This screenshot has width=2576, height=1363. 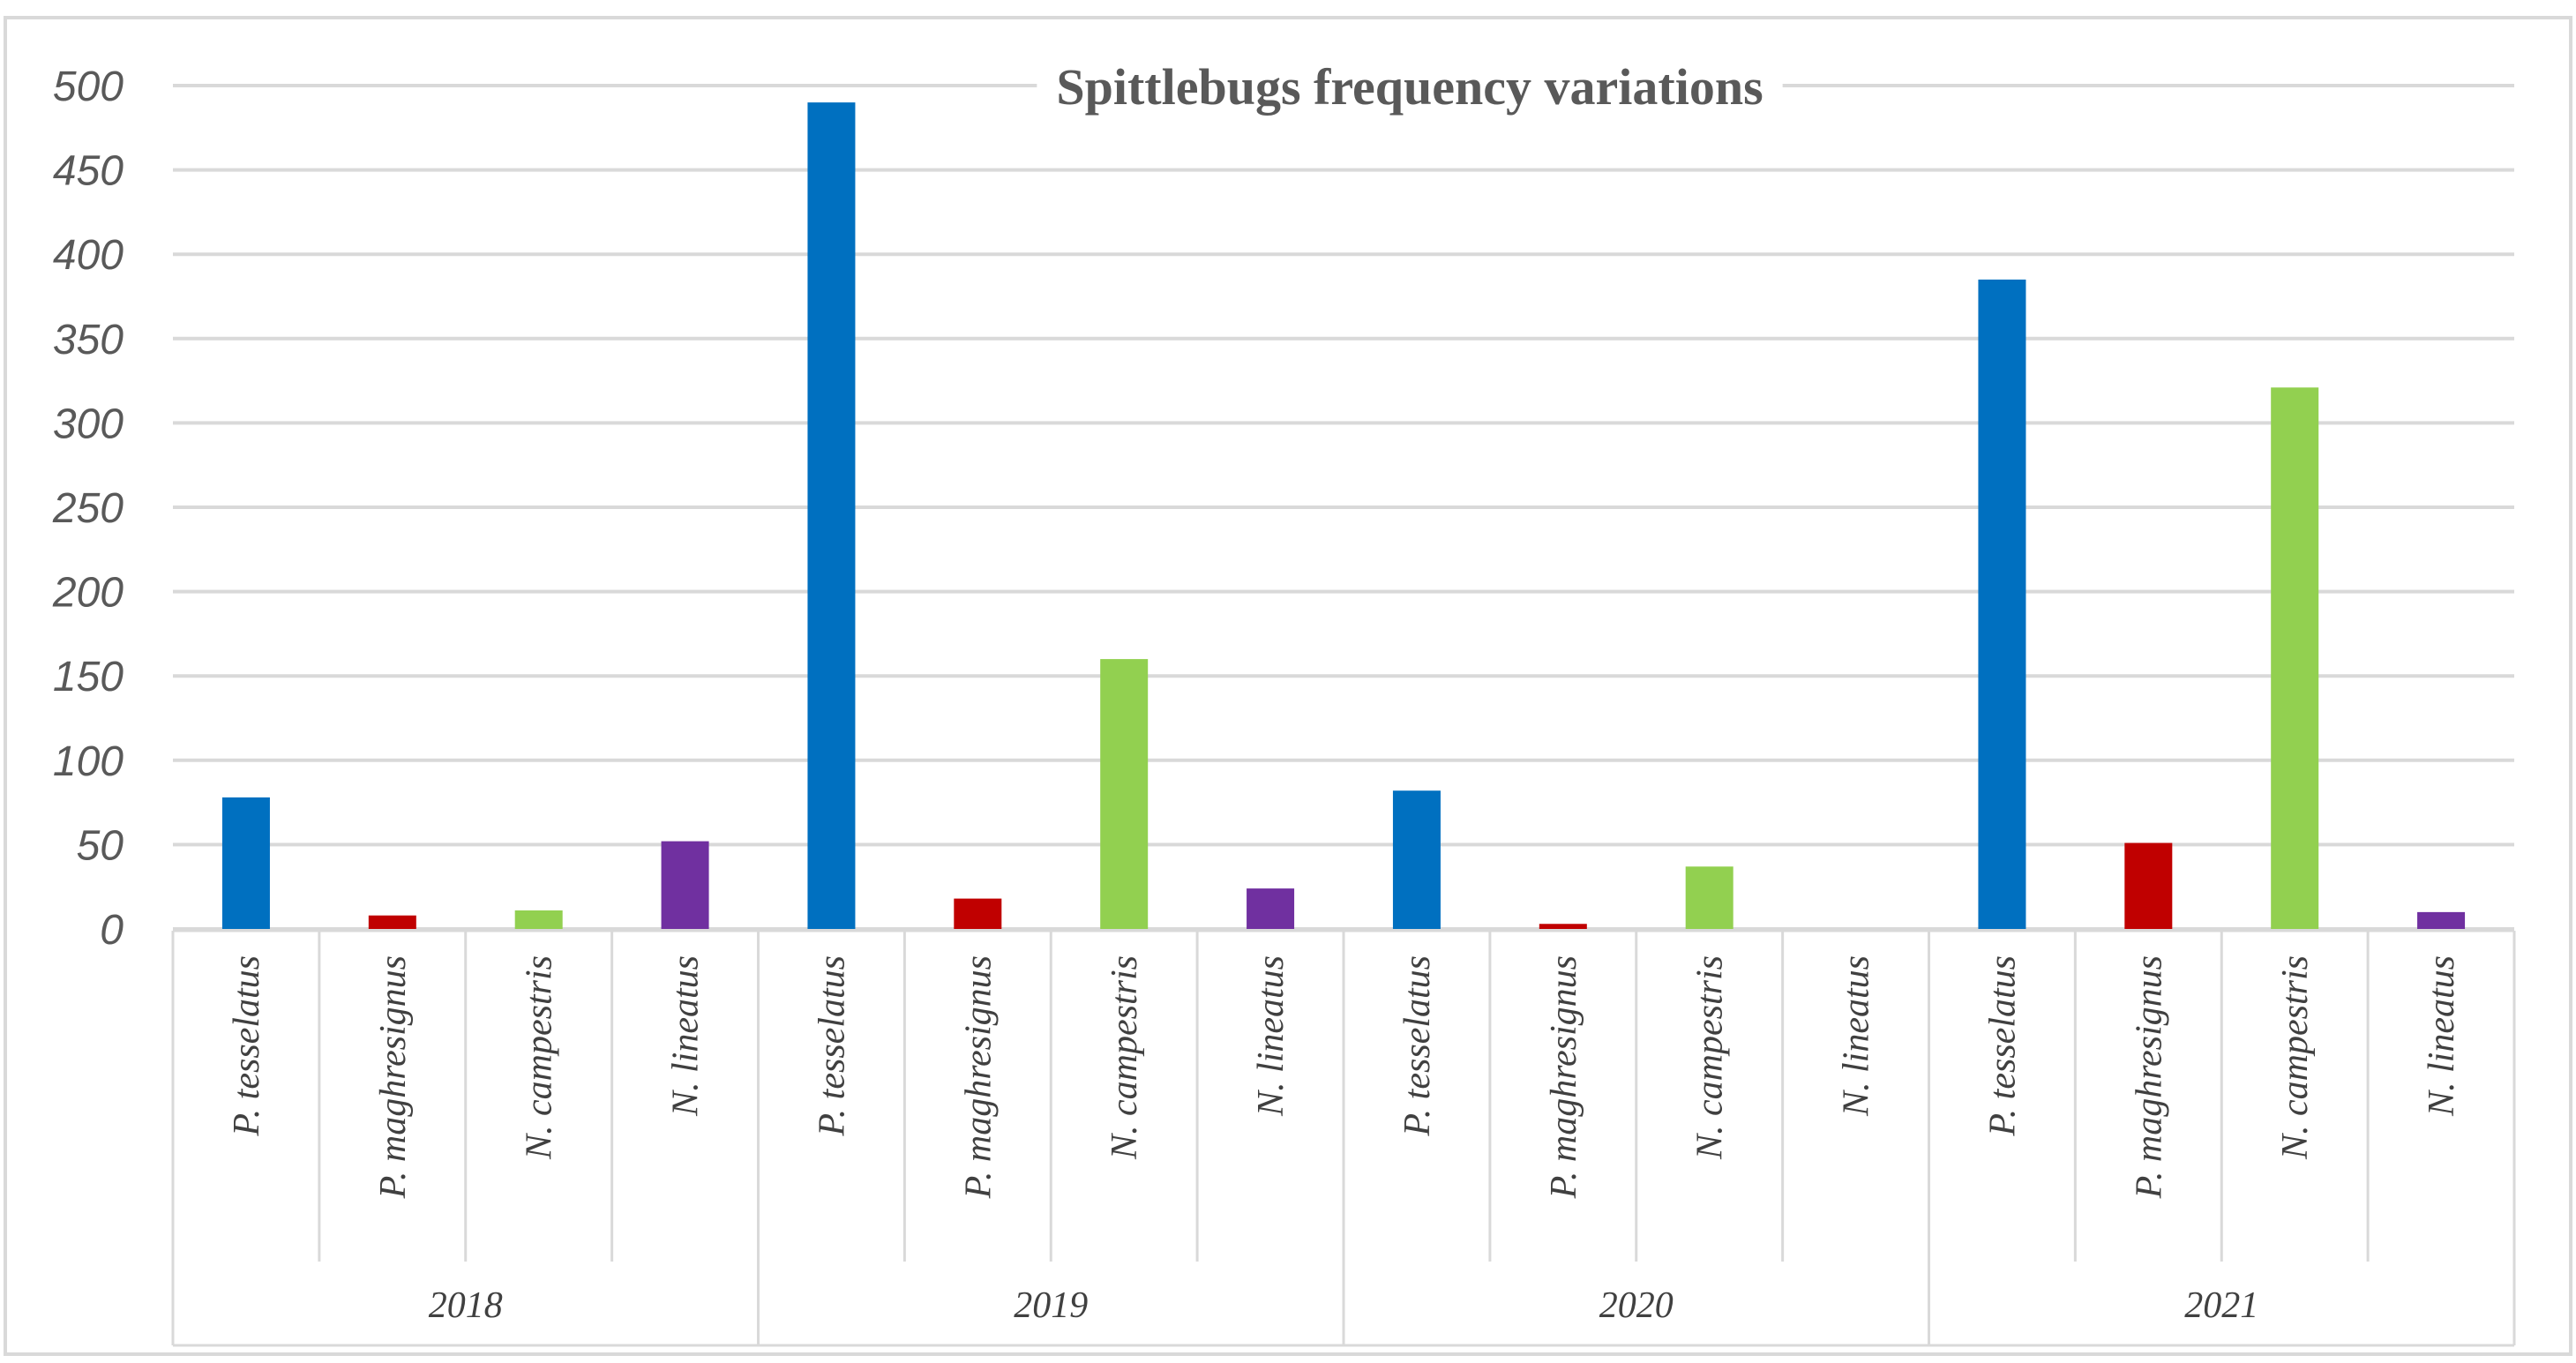 What do you see at coordinates (466, 1305) in the screenshot?
I see `group-label: 2018` at bounding box center [466, 1305].